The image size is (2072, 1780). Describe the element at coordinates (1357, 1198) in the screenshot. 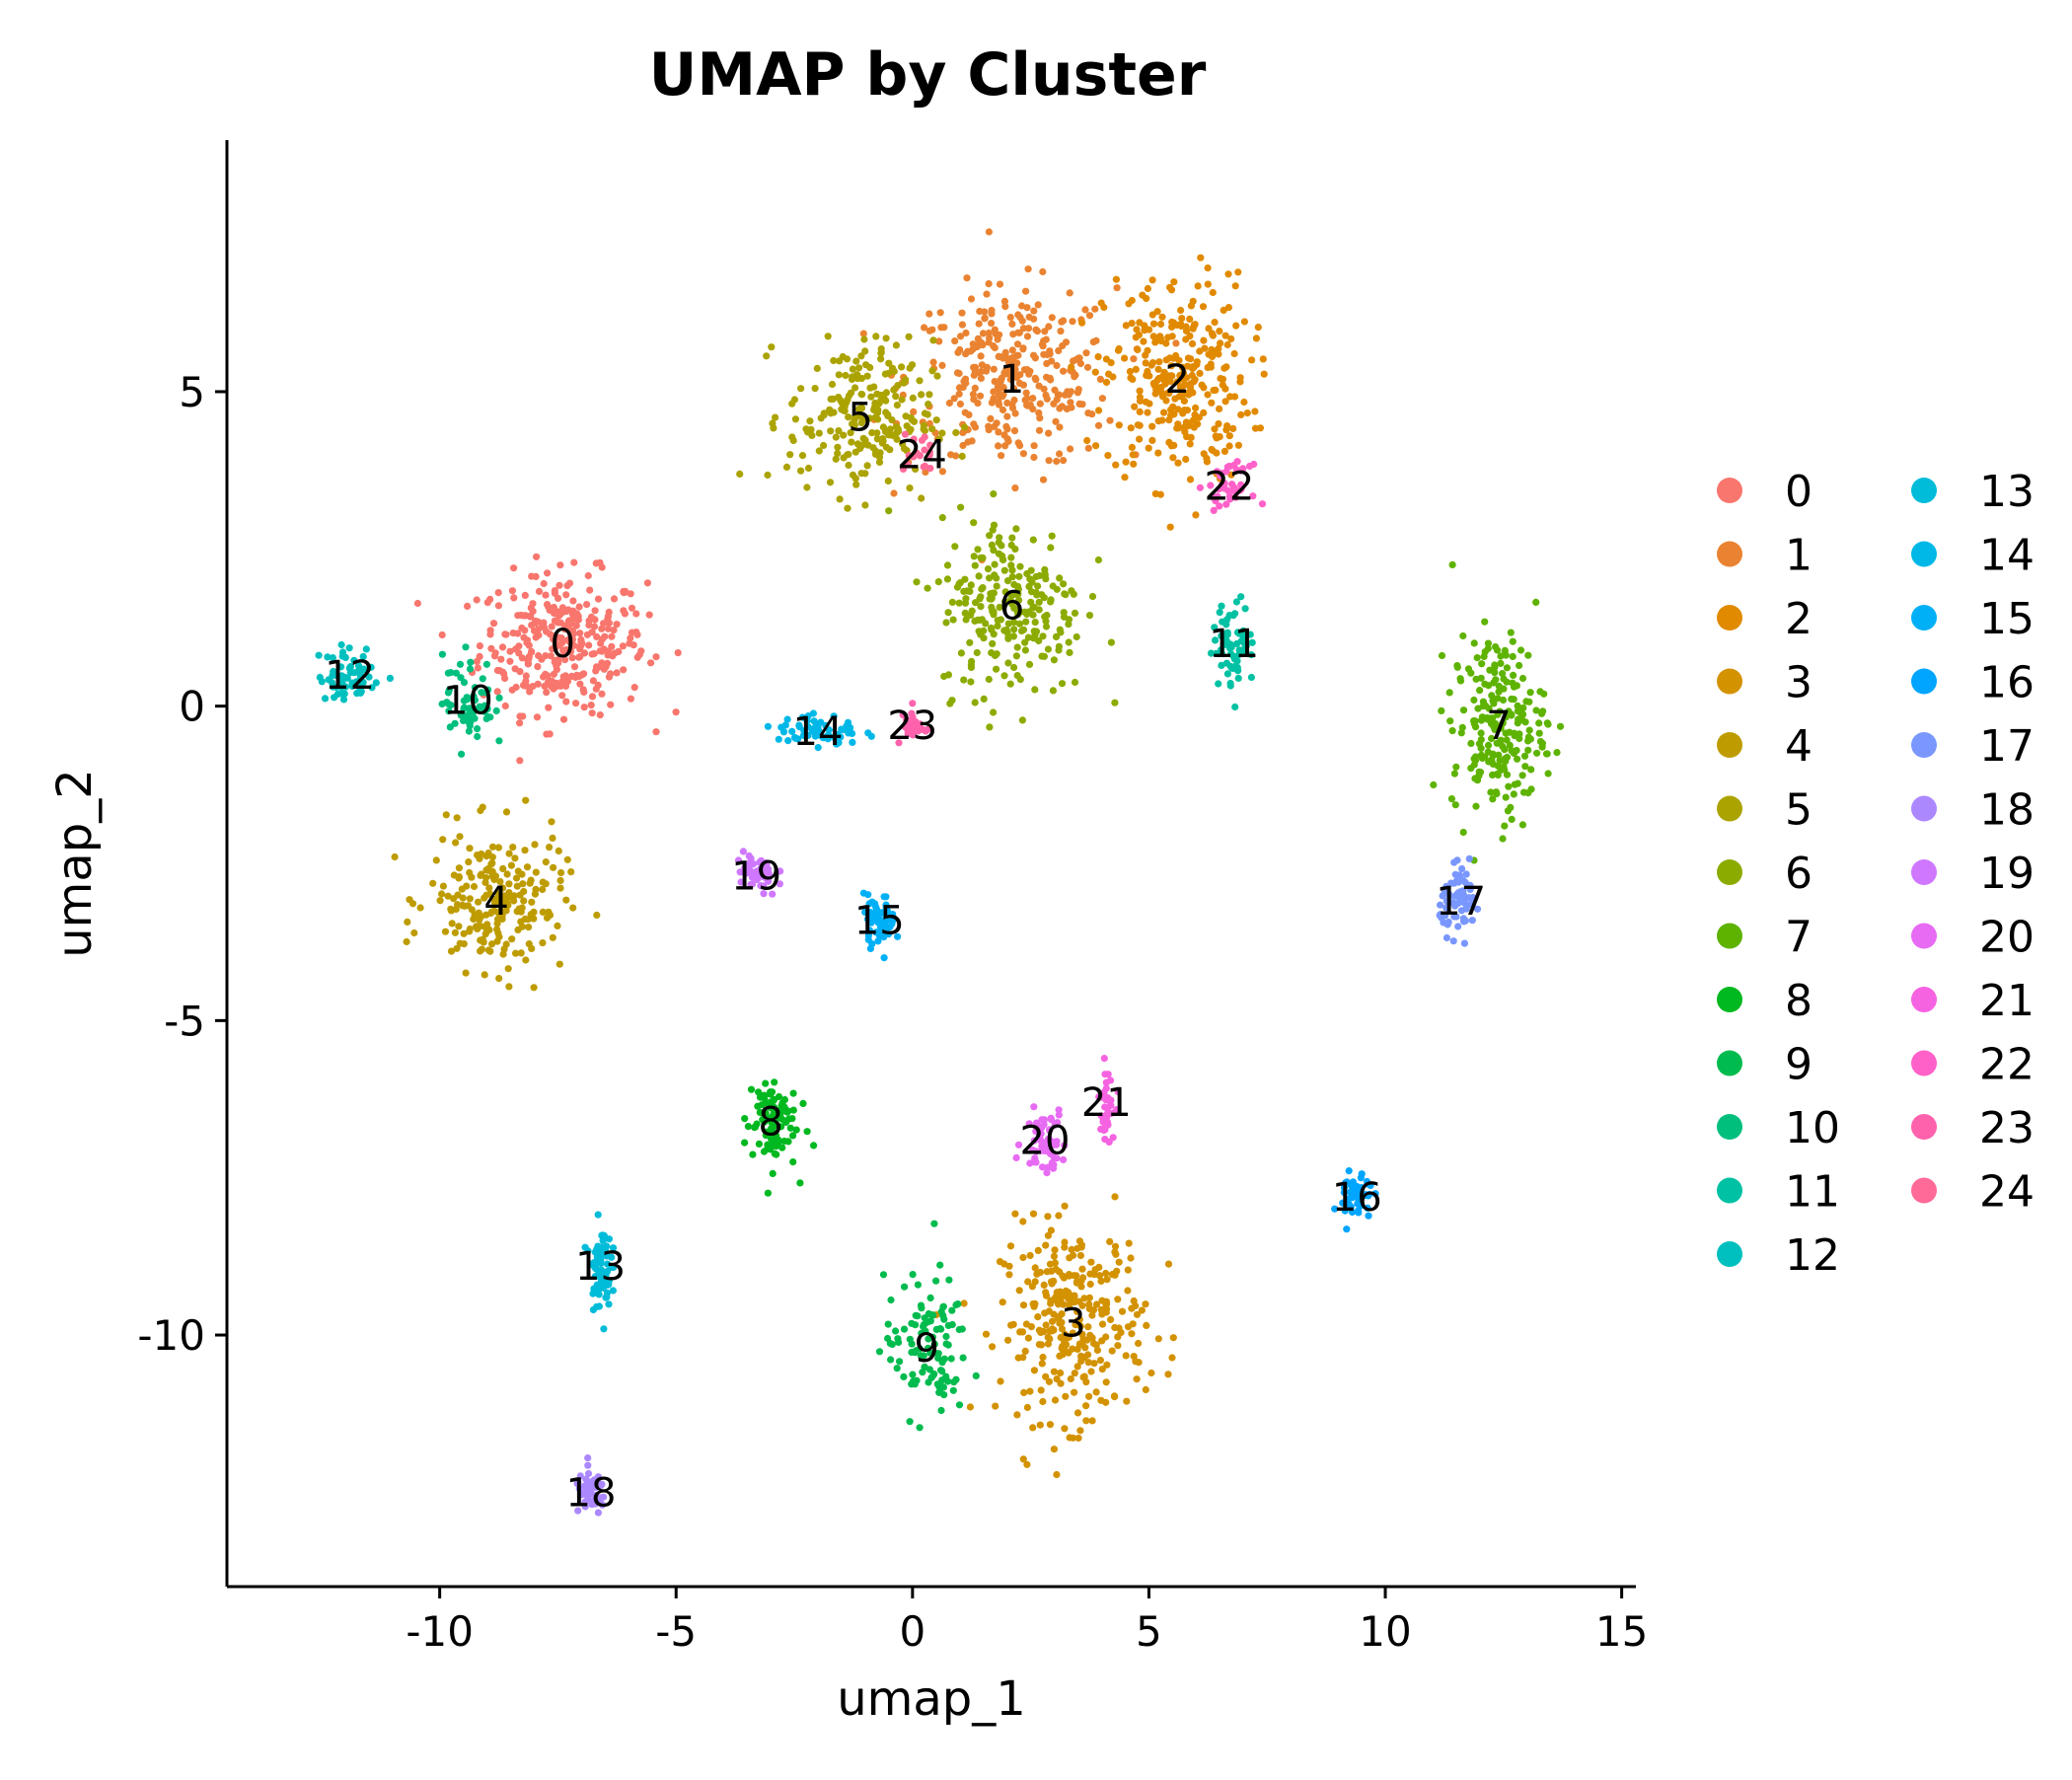

I see `cluster-label-16: 16` at that location.